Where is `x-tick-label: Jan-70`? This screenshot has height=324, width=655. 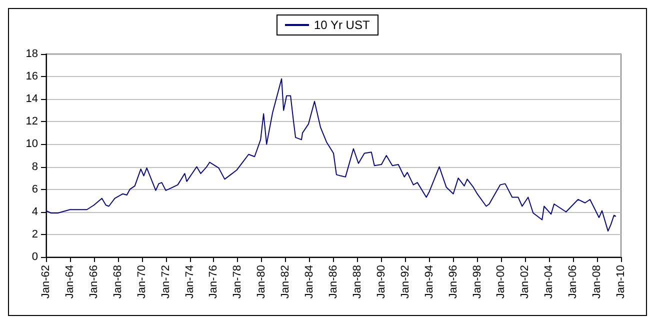
x-tick-label: Jan-70 is located at coordinates (142, 282).